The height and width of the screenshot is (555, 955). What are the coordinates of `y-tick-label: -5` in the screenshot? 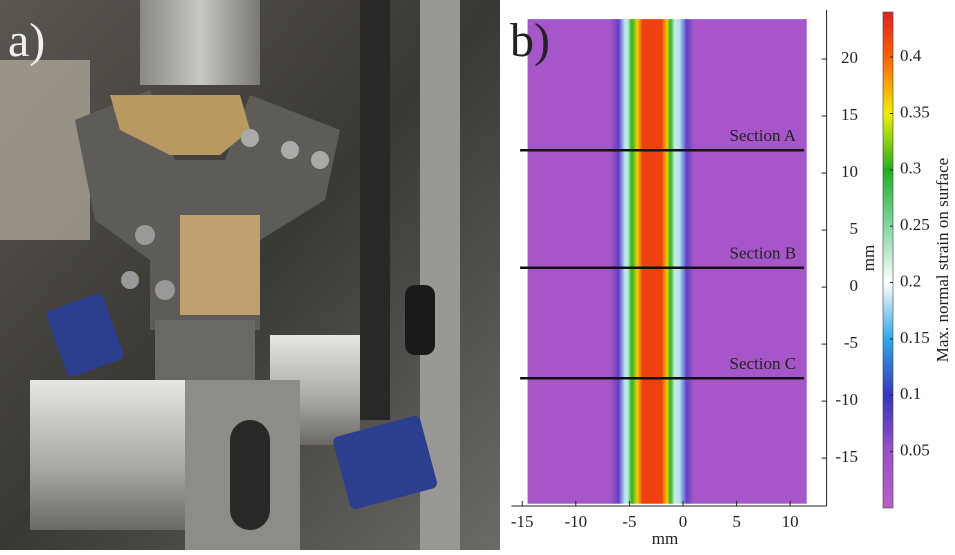 It's located at (851, 342).